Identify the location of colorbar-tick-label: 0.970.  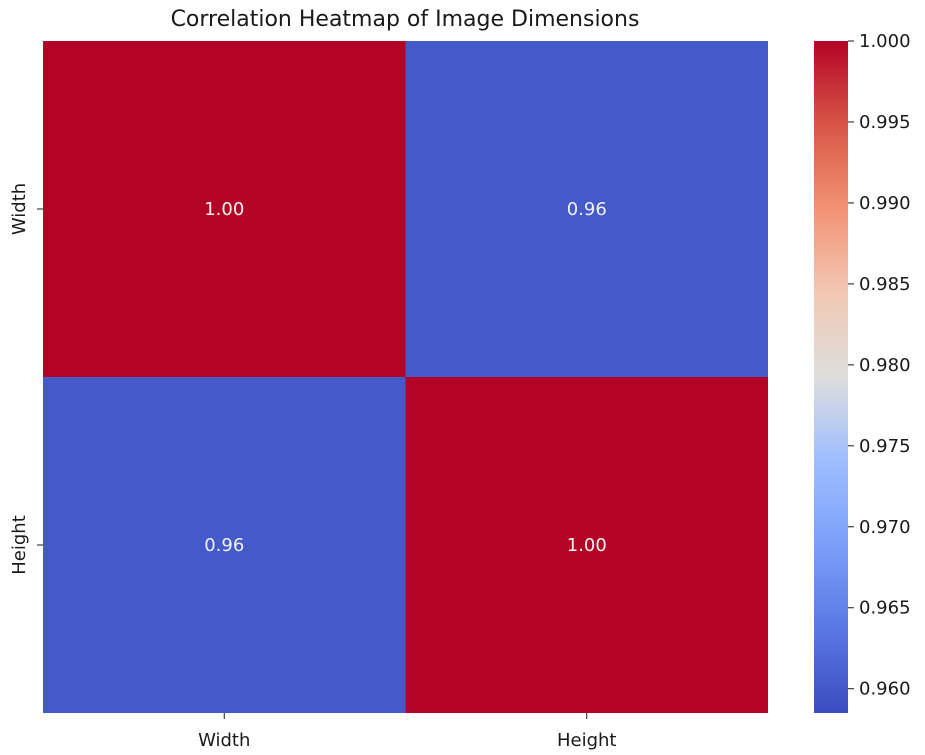
(885, 527).